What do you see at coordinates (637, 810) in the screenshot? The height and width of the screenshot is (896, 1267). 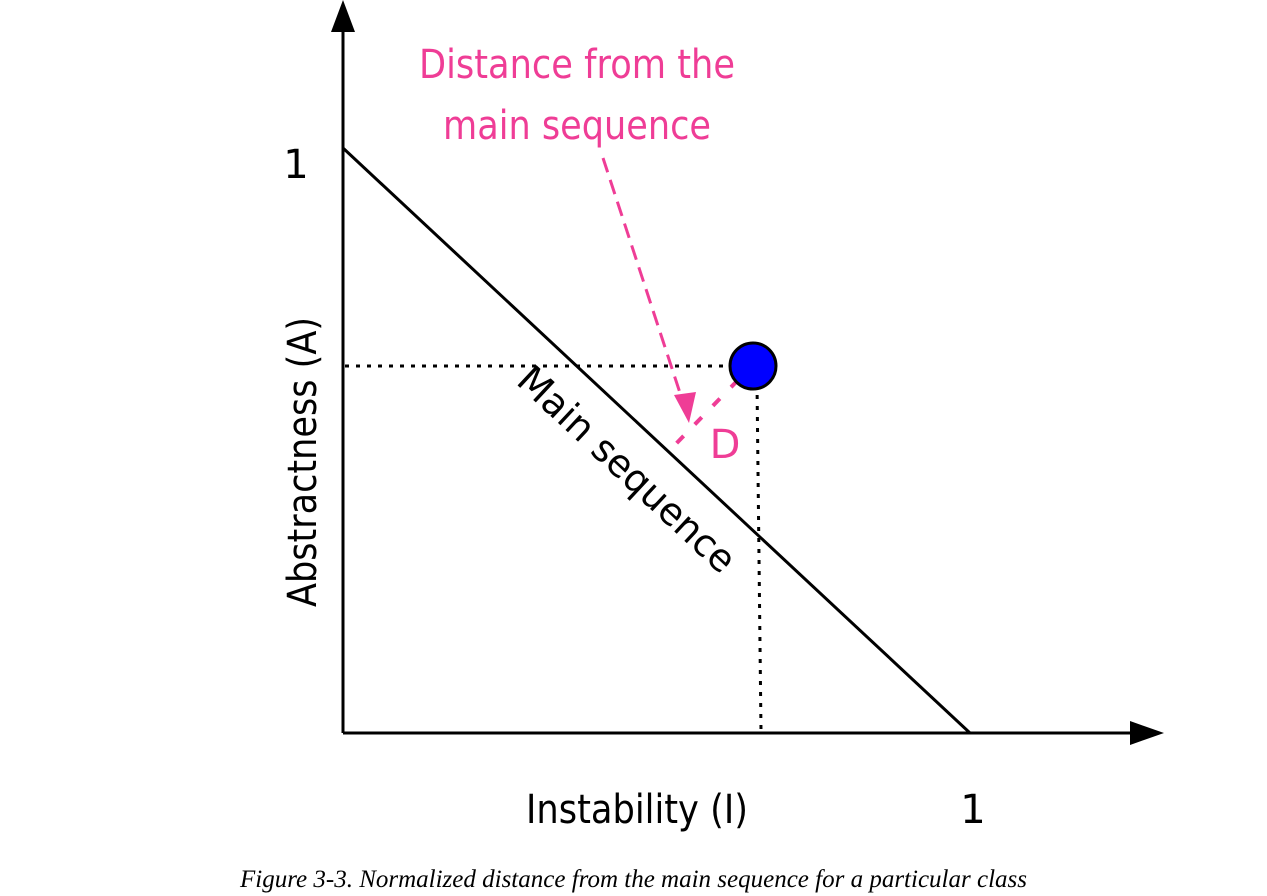 I see `x-axis-label: Instability (I)` at bounding box center [637, 810].